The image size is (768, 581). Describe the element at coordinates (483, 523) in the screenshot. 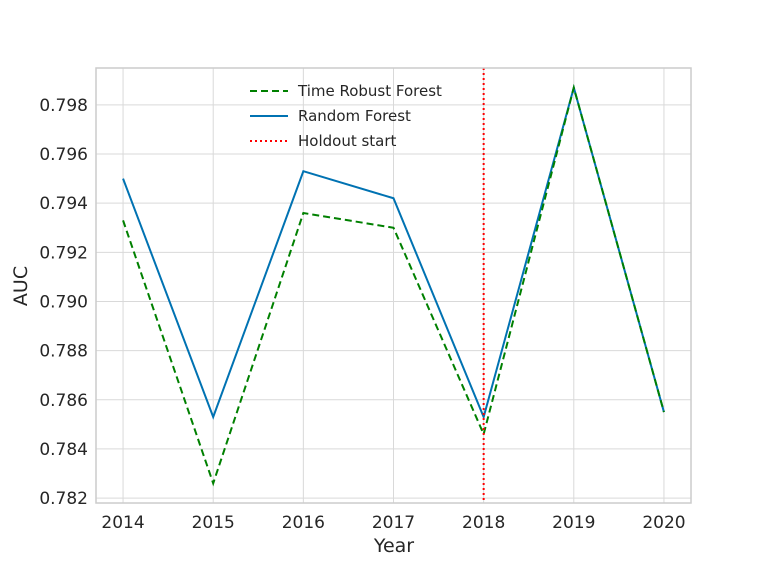

I see `x-tick-label: 2018` at that location.